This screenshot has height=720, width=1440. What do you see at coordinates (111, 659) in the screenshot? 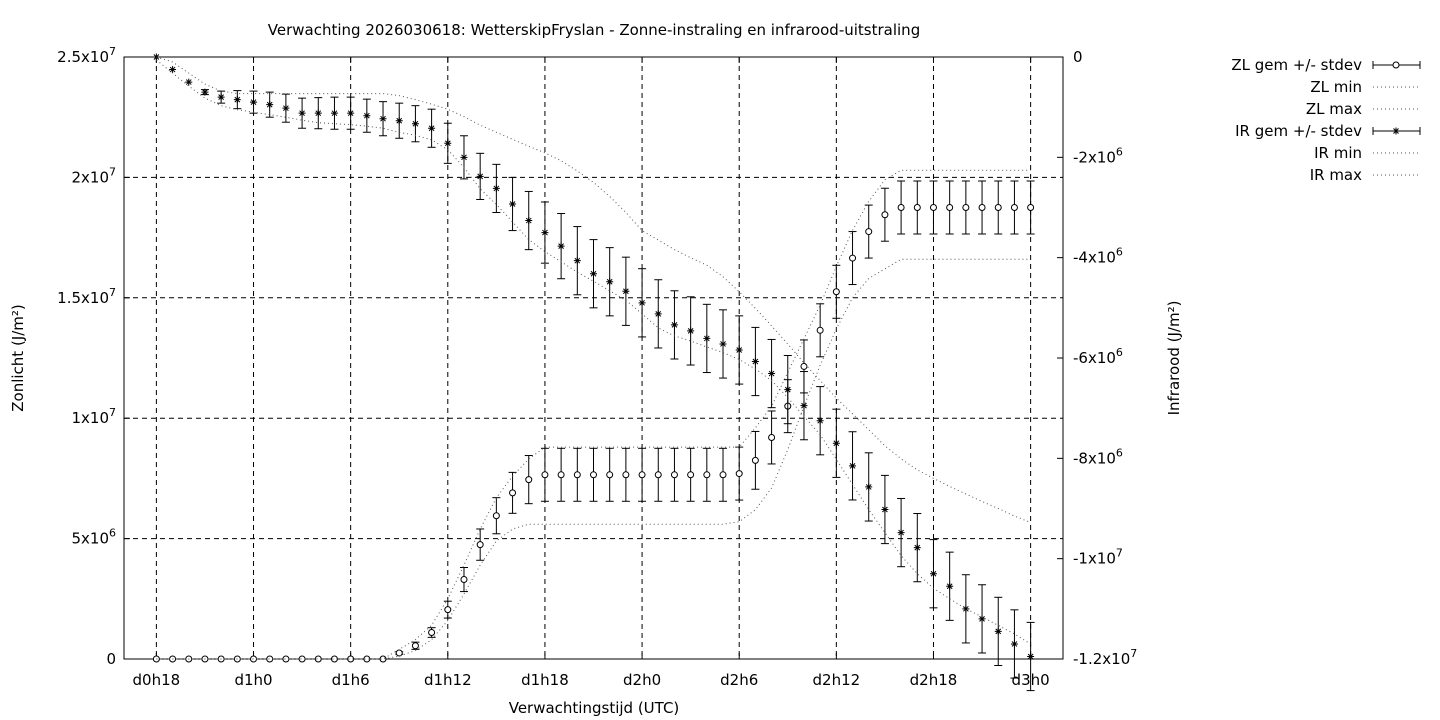
I see `y-tick-label: 0` at bounding box center [111, 659].